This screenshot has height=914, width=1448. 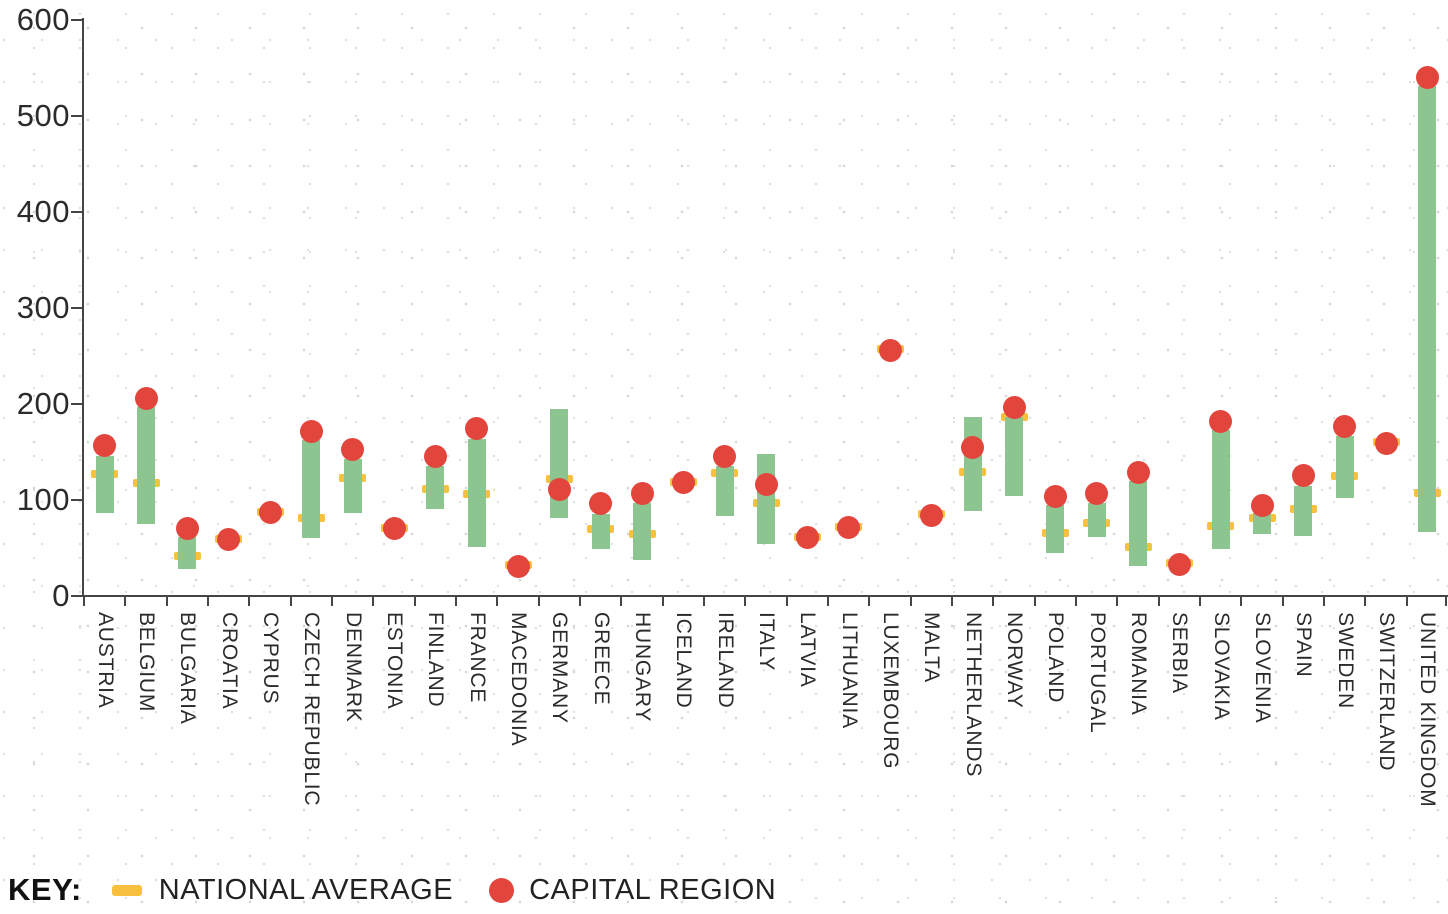 What do you see at coordinates (436, 660) in the screenshot?
I see `x-axis-country-label: FINLAND` at bounding box center [436, 660].